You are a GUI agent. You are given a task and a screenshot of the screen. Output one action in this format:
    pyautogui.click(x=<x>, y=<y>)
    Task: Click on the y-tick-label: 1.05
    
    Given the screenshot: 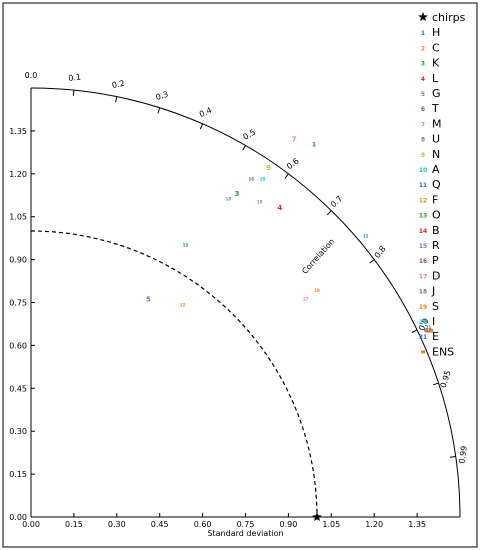 What is the action you would take?
    pyautogui.click(x=18, y=217)
    